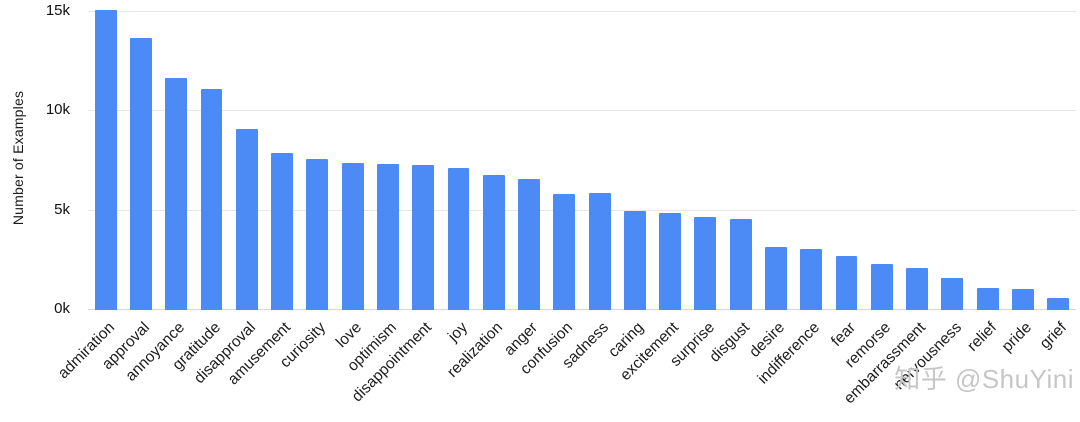  I want to click on bar-curiosity, so click(317, 234).